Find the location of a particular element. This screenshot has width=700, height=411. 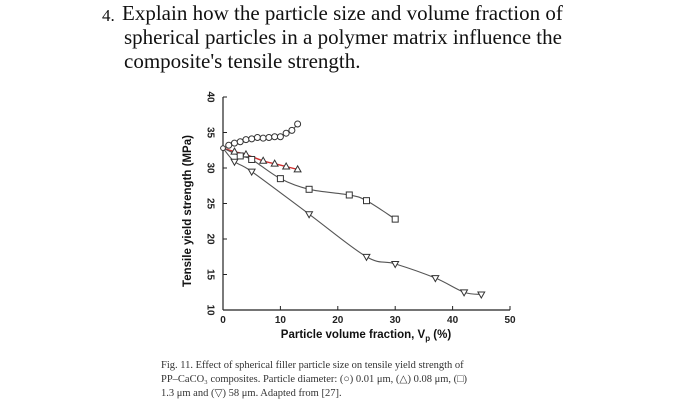

series-curve-inverted-triangle is located at coordinates (352, 221).